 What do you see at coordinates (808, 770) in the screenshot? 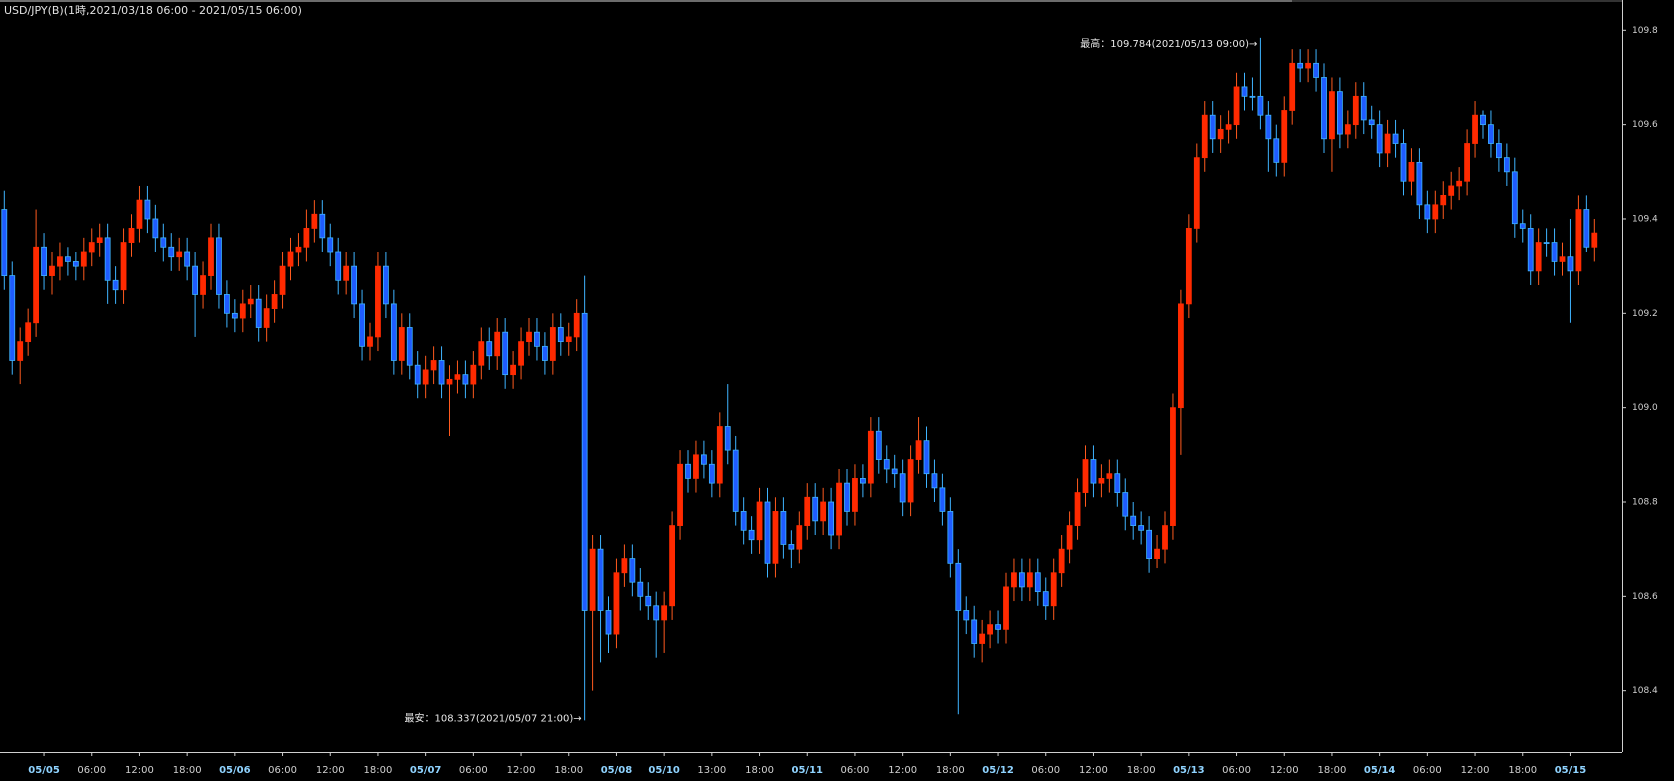
I see `x-tick-label: 05/11` at bounding box center [808, 770].